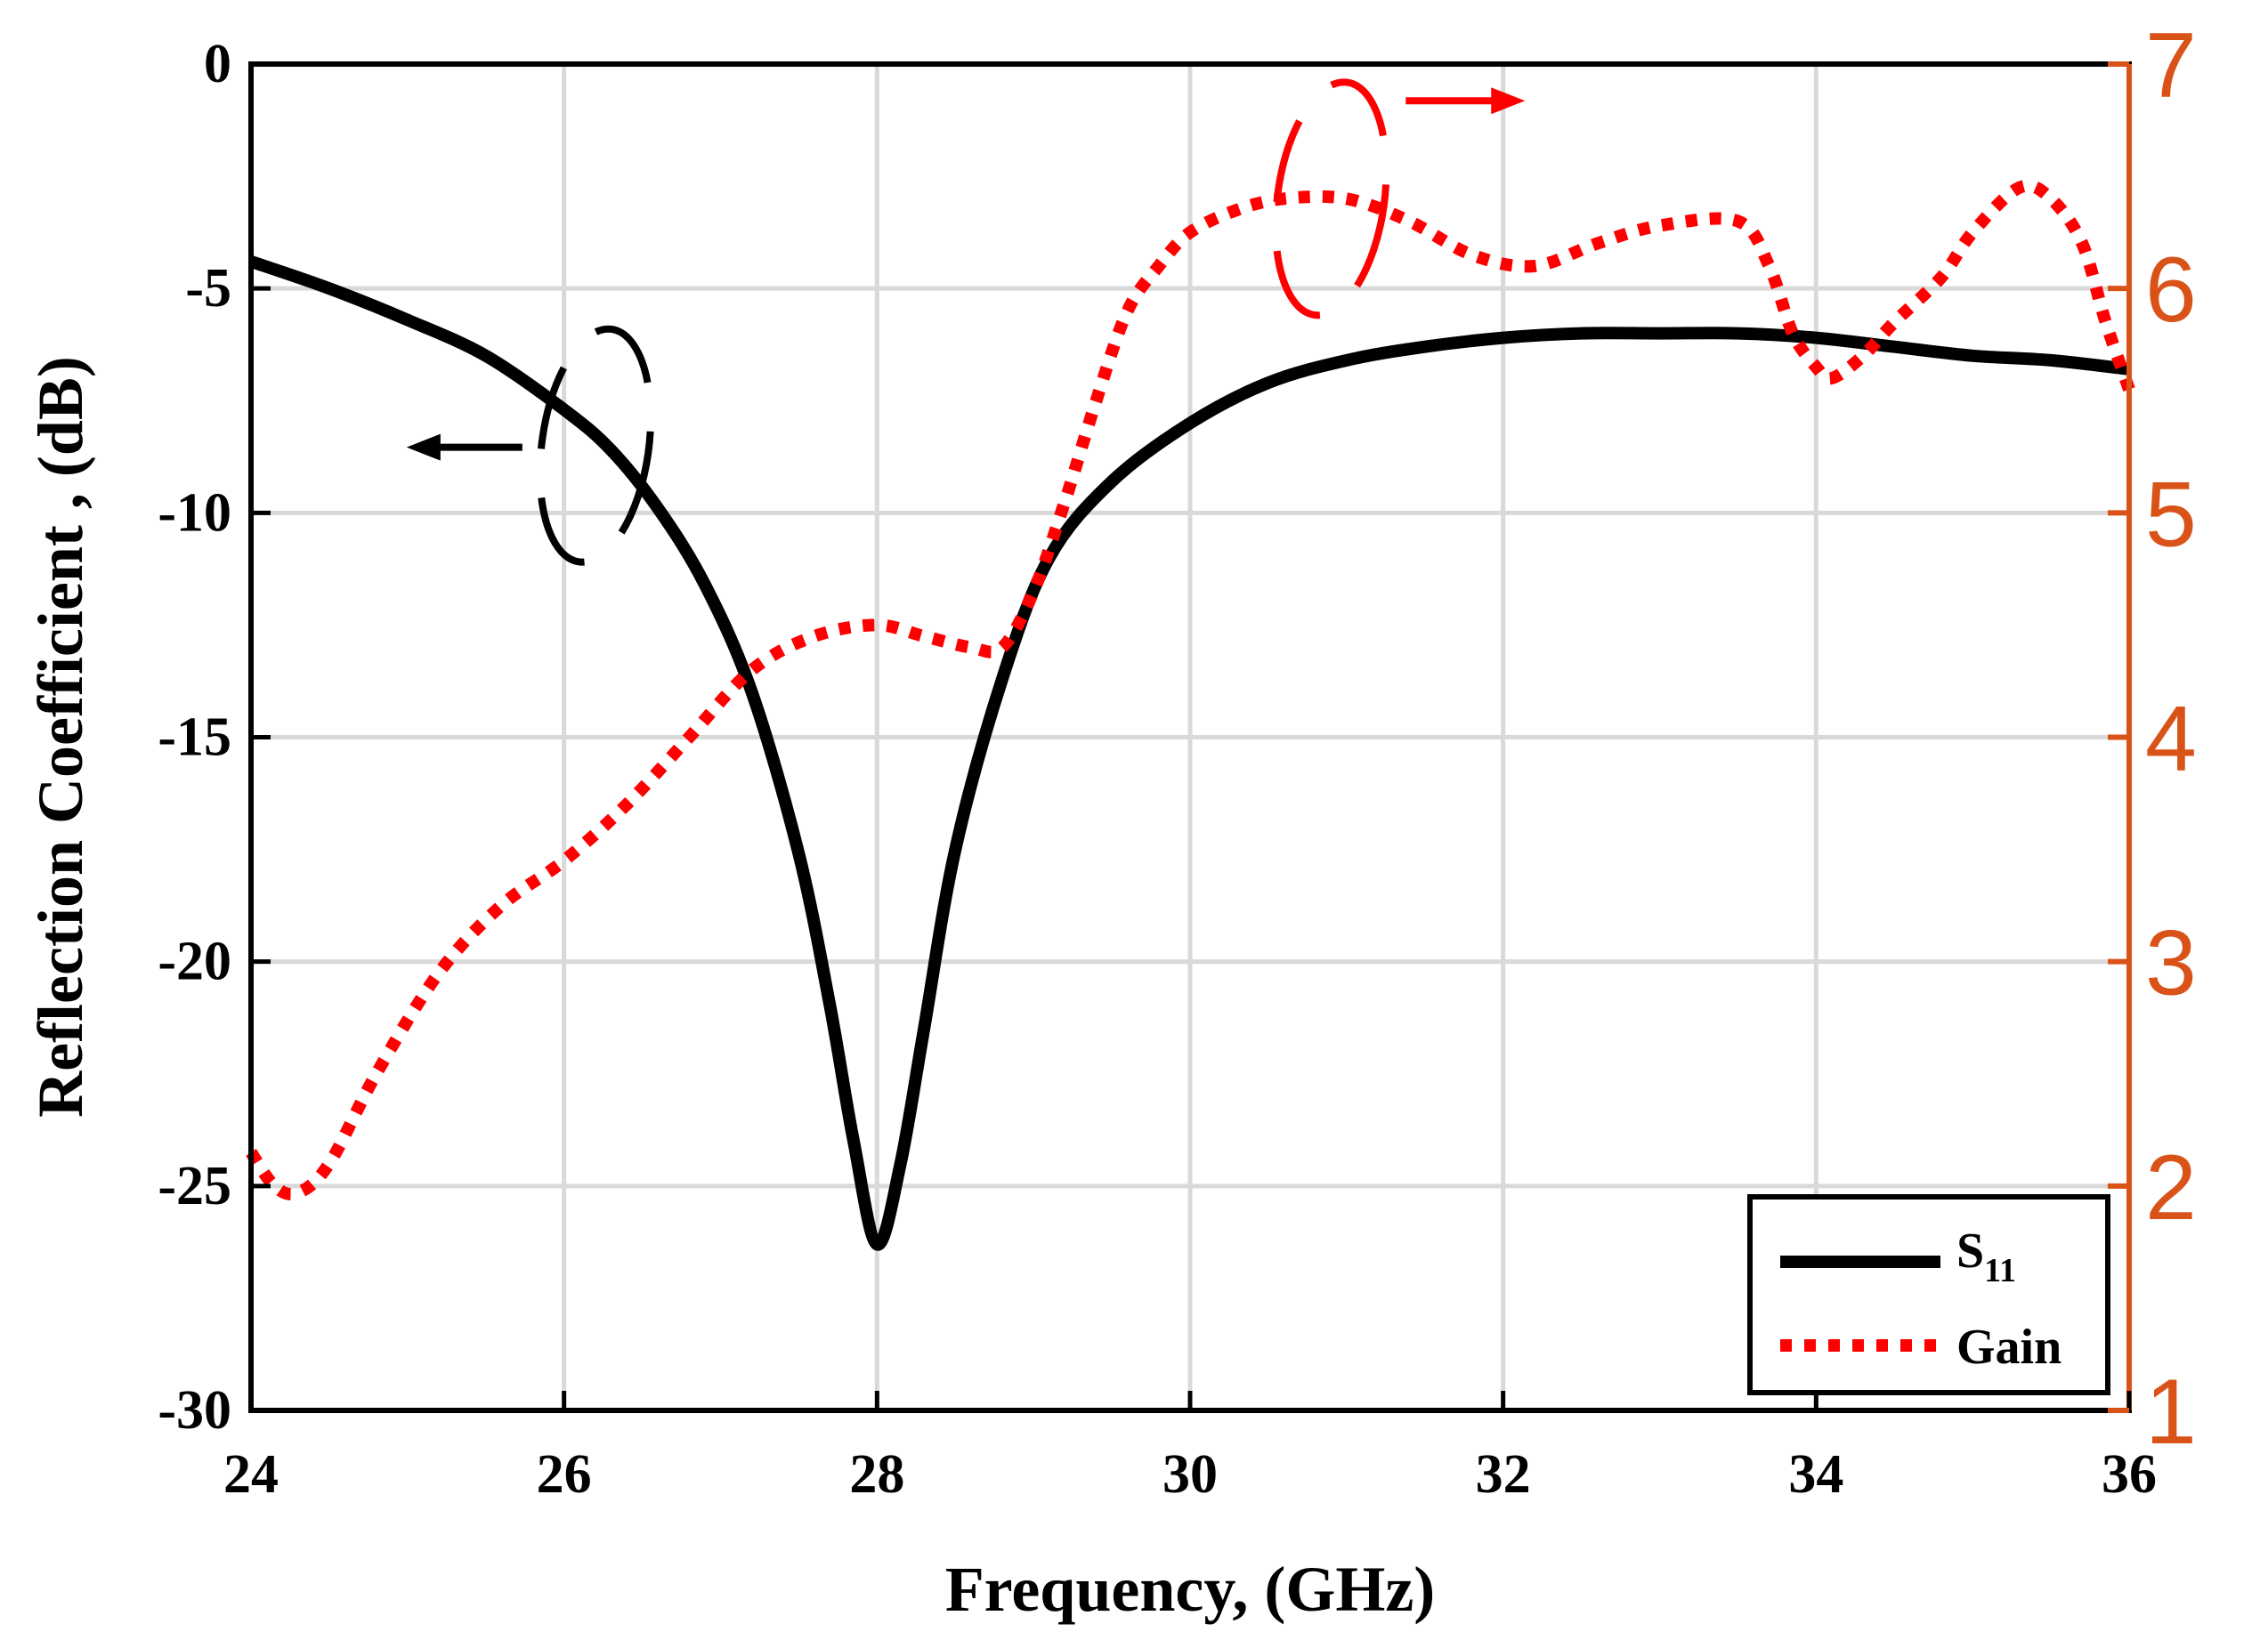 The image size is (2268, 1648). Describe the element at coordinates (2171, 1412) in the screenshot. I see `y-right-tick-label: 1` at that location.